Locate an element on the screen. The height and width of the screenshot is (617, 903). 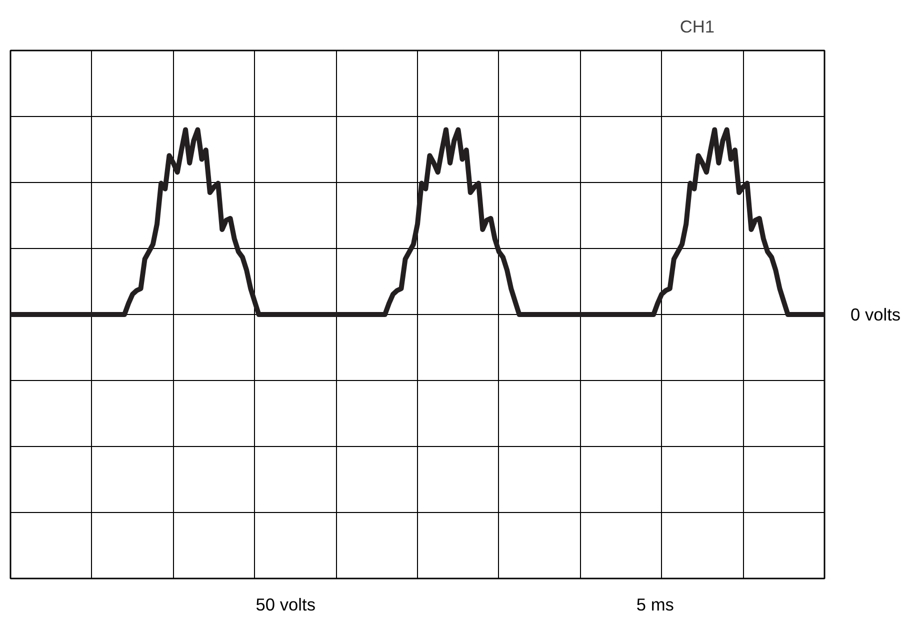
text: 50 volts is located at coordinates (286, 604).